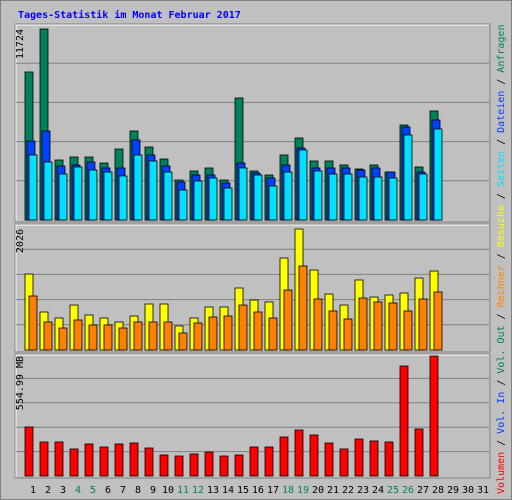 This screenshot has width=512, height=500. I want to click on x-tick-label: 31, so click(483, 490).